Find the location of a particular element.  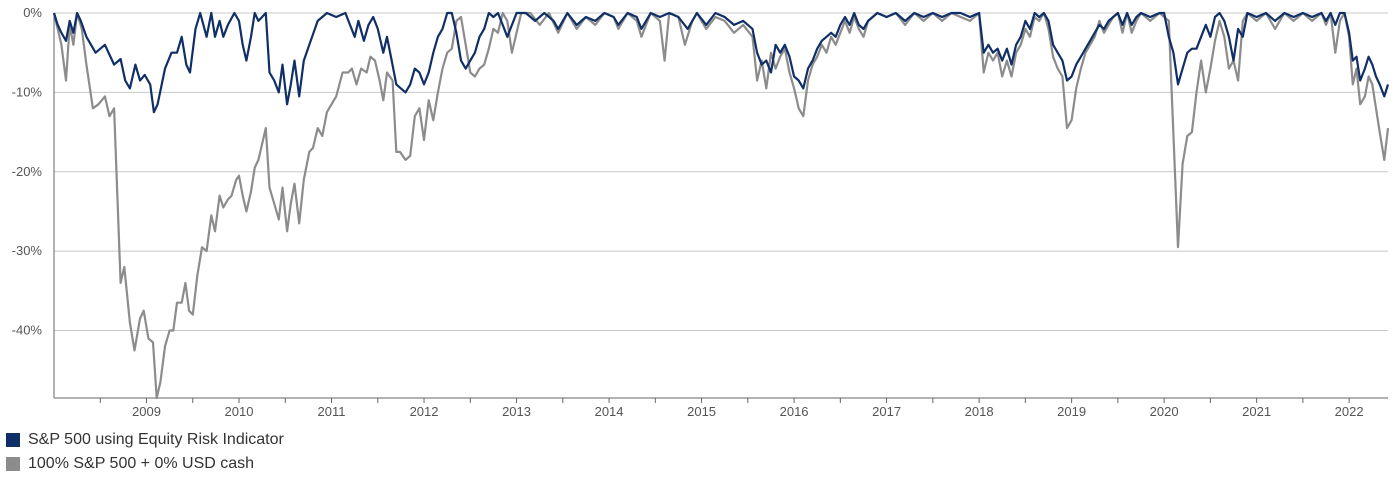

x-tick-label: 2009 is located at coordinates (146, 411).